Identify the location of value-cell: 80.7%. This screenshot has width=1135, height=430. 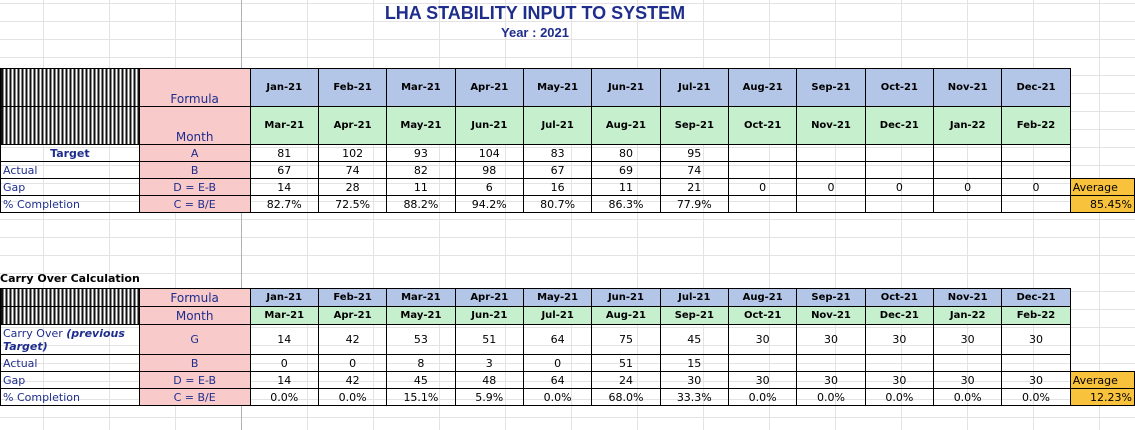
(557, 204).